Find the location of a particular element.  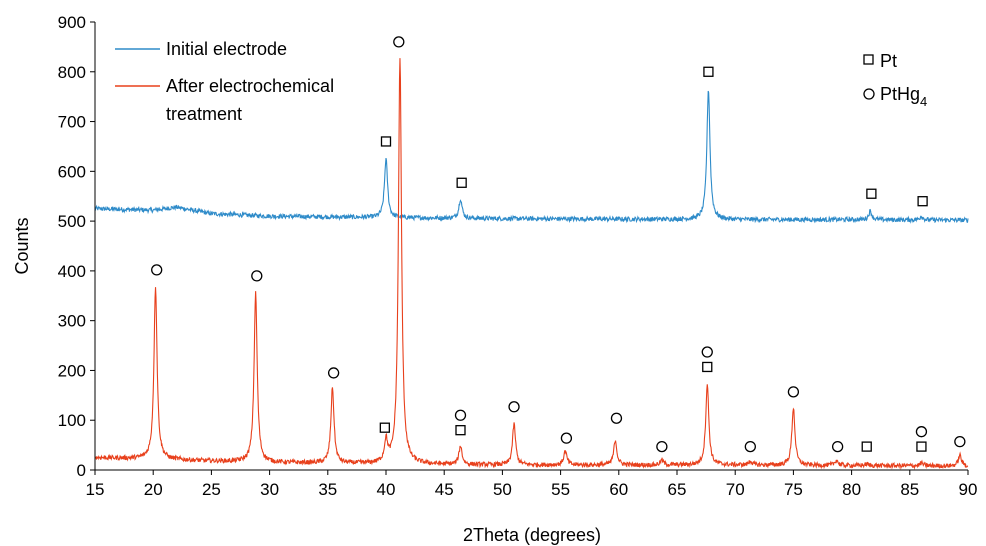

legend-label-pthg4: PtHg4 is located at coordinates (903, 96).